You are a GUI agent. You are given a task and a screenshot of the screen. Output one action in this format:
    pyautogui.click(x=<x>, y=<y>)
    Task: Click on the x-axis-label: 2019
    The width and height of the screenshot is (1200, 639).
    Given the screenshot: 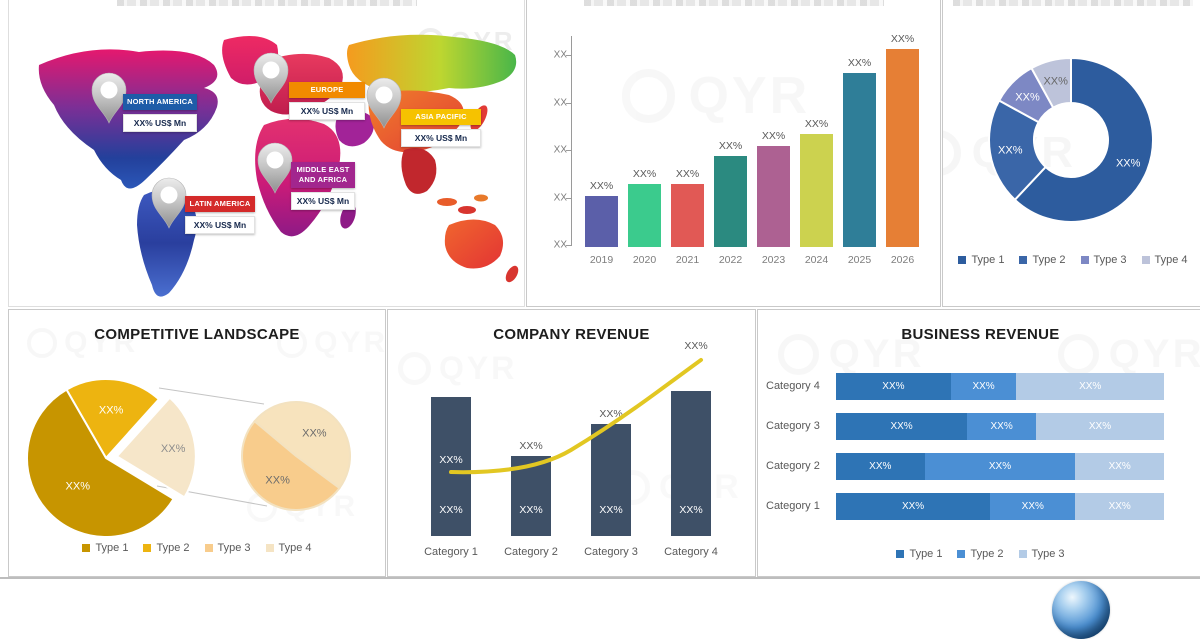 What is the action you would take?
    pyautogui.click(x=601, y=260)
    